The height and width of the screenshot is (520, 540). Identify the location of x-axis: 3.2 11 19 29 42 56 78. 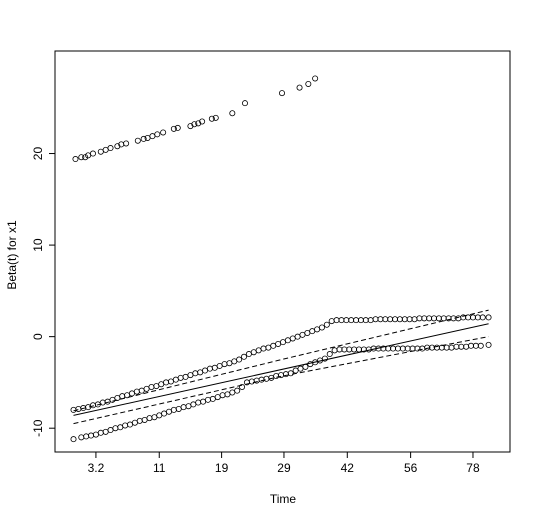
(284, 463).